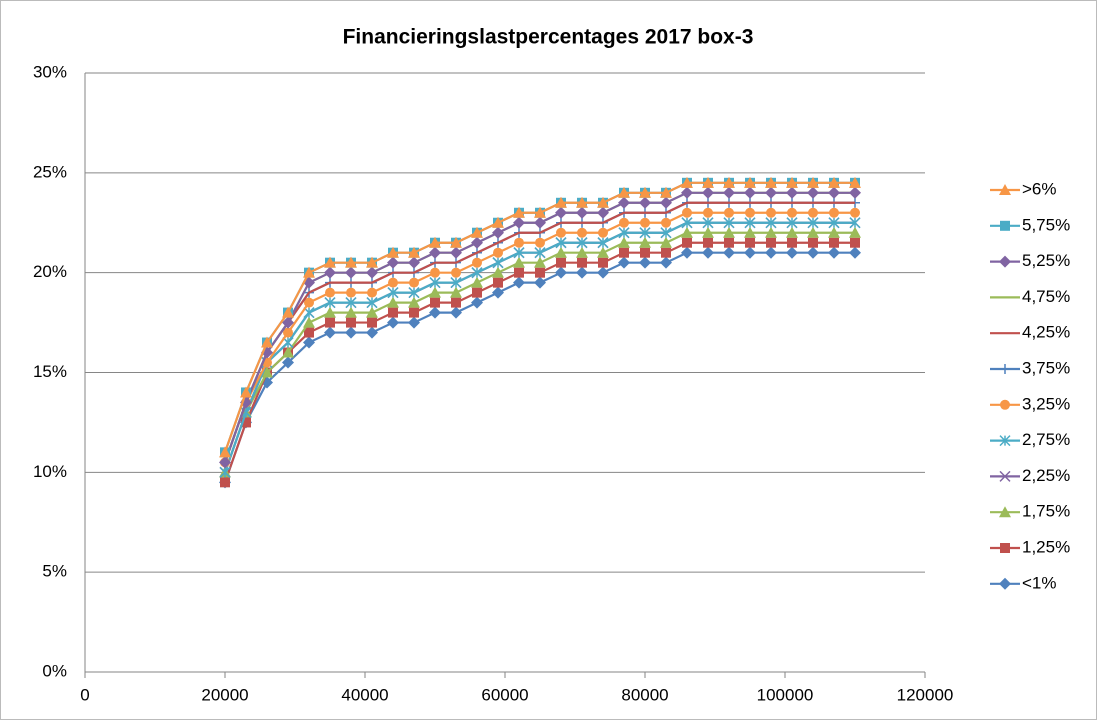 The image size is (1097, 720). Describe the element at coordinates (54, 670) in the screenshot. I see `y-tick-label: 0%` at that location.